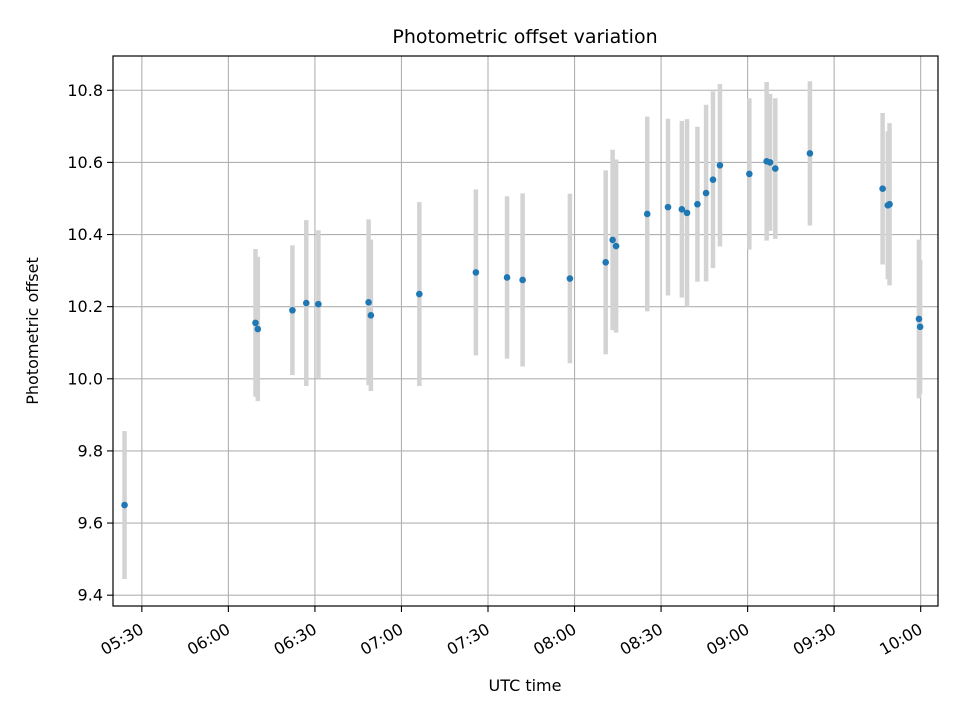 The width and height of the screenshot is (960, 725). What do you see at coordinates (85, 234) in the screenshot?
I see `y-tick-label: 10.4` at bounding box center [85, 234].